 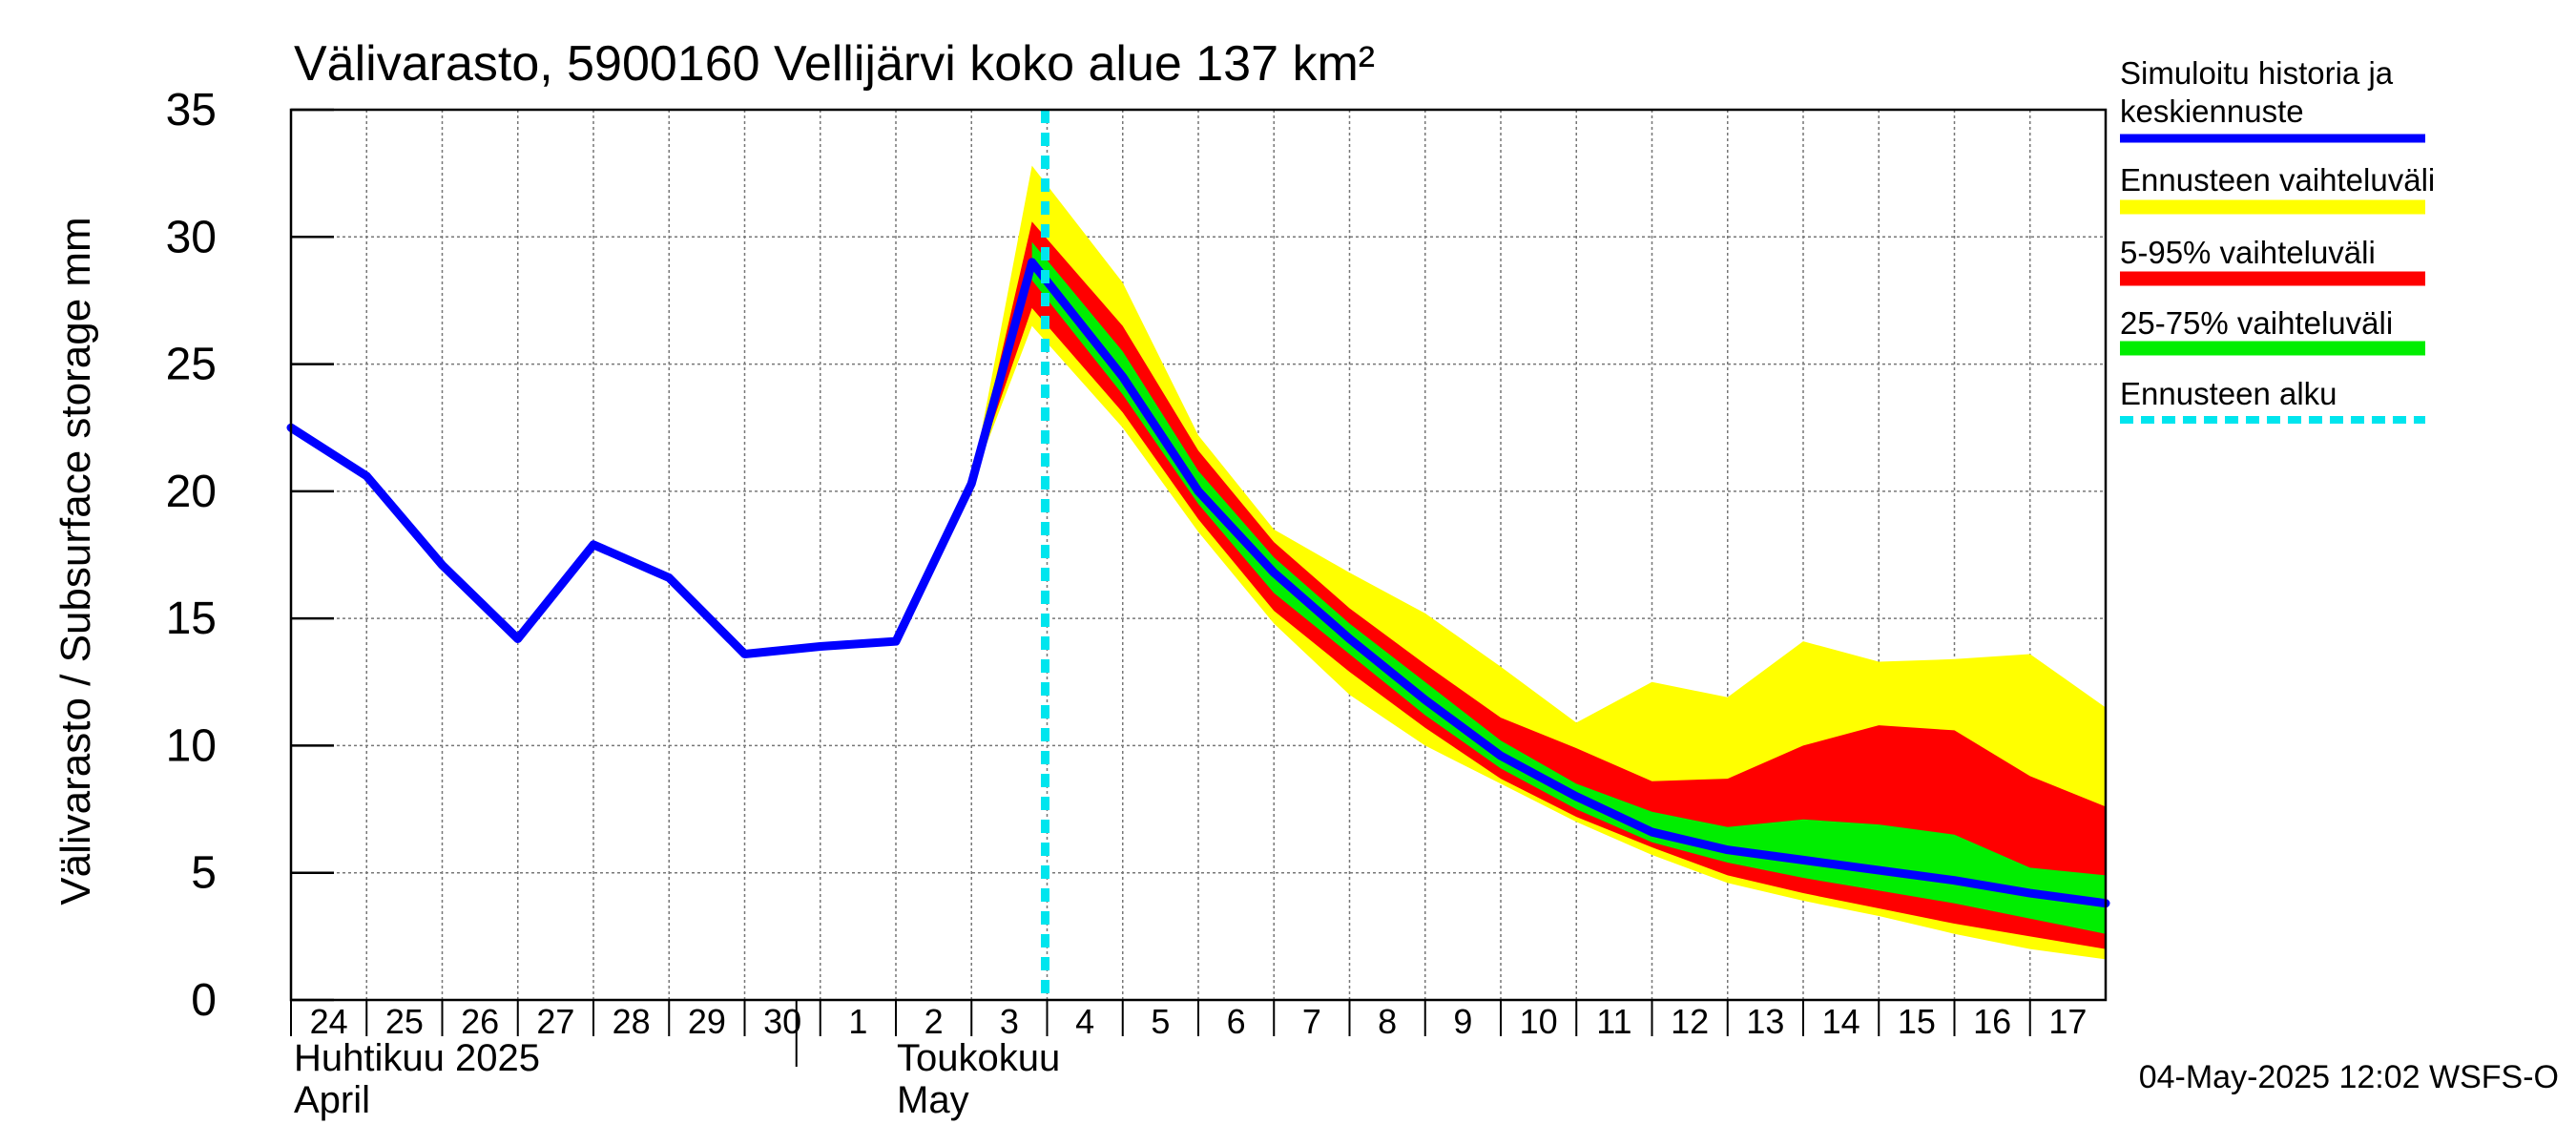 What do you see at coordinates (1084, 1022) in the screenshot?
I see `x-tick-label: 4` at bounding box center [1084, 1022].